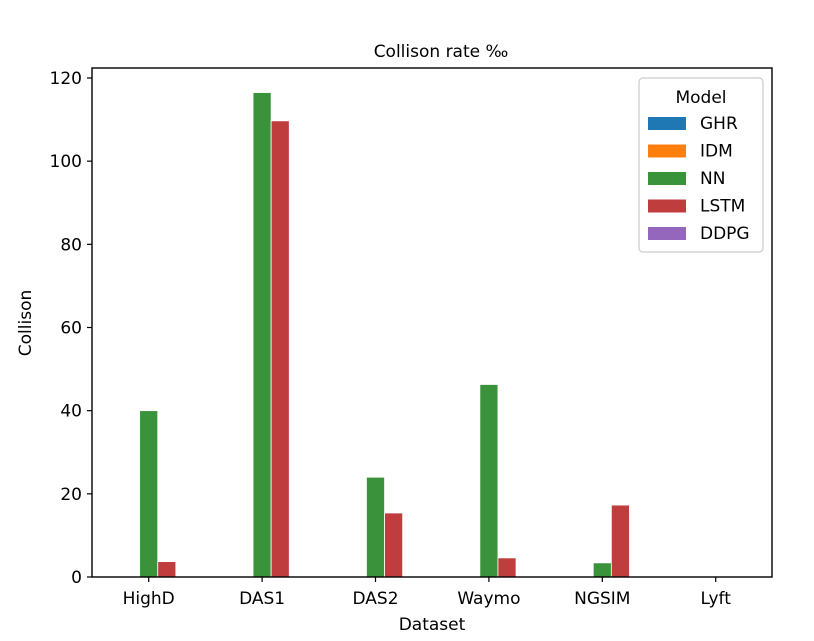 The height and width of the screenshot is (641, 814). What do you see at coordinates (71, 412) in the screenshot?
I see `y-tick-label: 40` at bounding box center [71, 412].